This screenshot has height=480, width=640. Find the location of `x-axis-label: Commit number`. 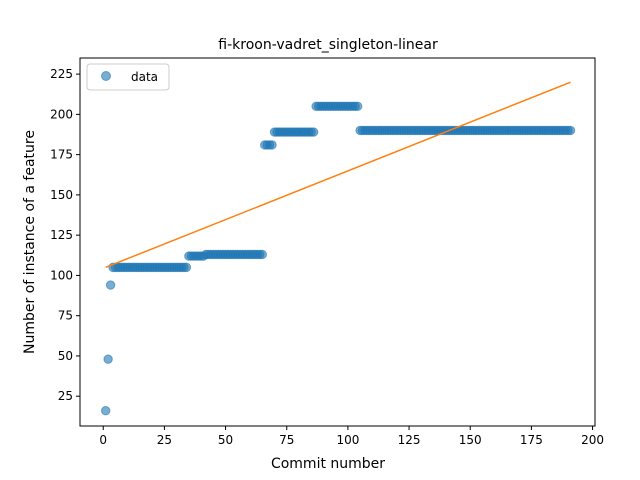

x-axis-label: Commit number is located at coordinates (328, 464).